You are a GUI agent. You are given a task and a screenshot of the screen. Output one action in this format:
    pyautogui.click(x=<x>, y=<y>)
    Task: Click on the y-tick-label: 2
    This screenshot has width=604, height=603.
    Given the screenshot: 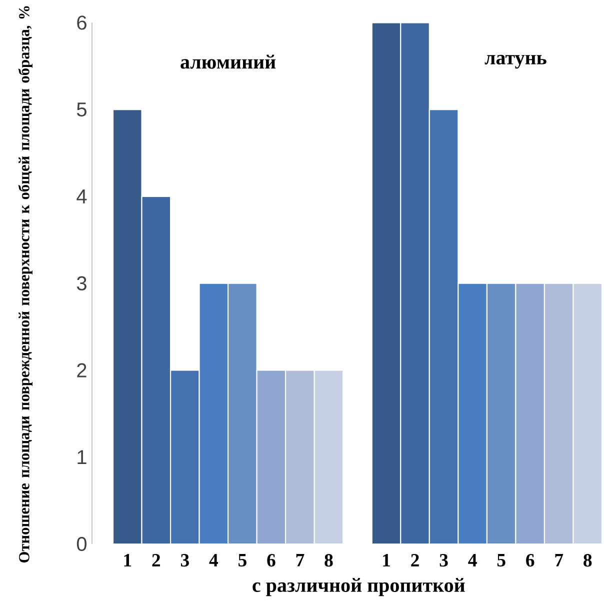 What is the action you would take?
    pyautogui.click(x=81, y=370)
    